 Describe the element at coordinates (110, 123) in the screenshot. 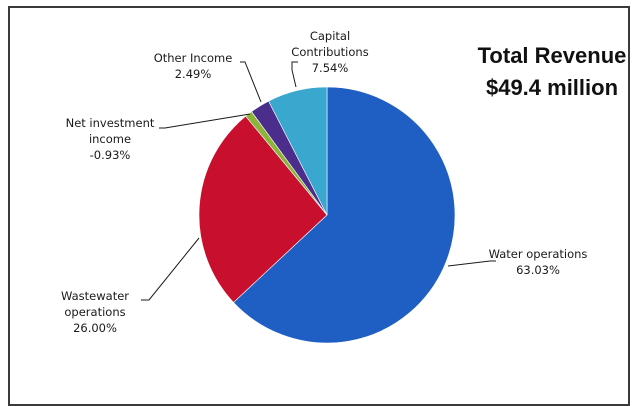

I see `slice-label-2-line-0: Net investment` at that location.